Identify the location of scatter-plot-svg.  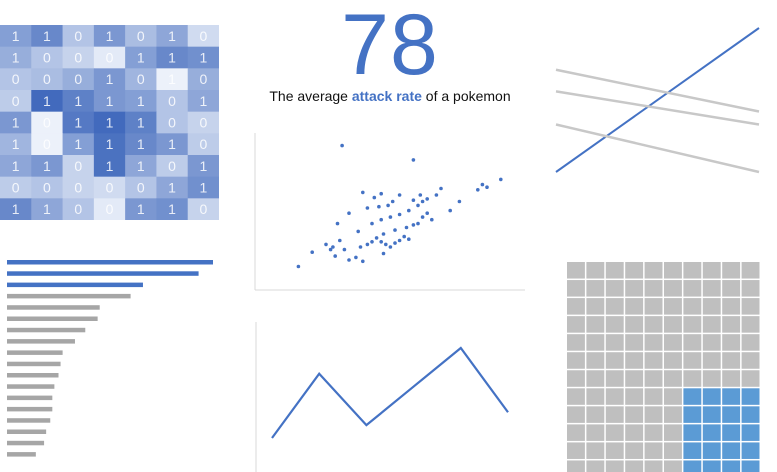
(389, 212).